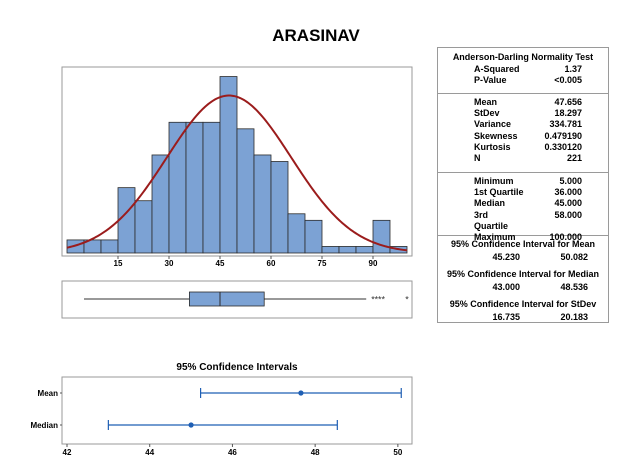 The image size is (631, 459). Describe the element at coordinates (506, 257) in the screenshot. I see `ci-mean-low: 45.230` at that location.